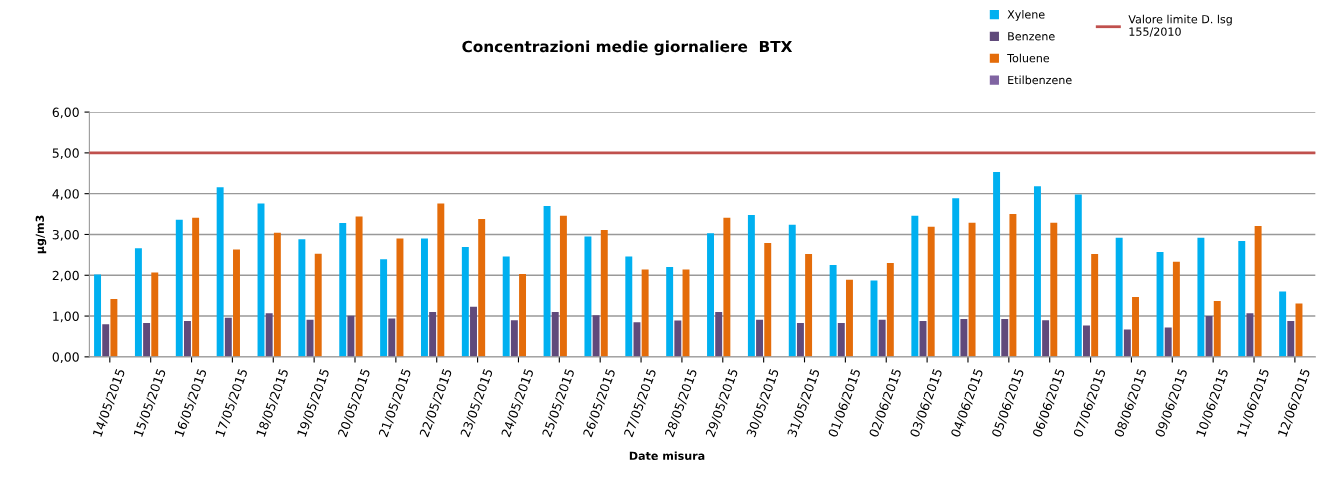 Image resolution: width=1334 pixels, height=479 pixels. I want to click on y-tick-label: 0,00, so click(65, 358).